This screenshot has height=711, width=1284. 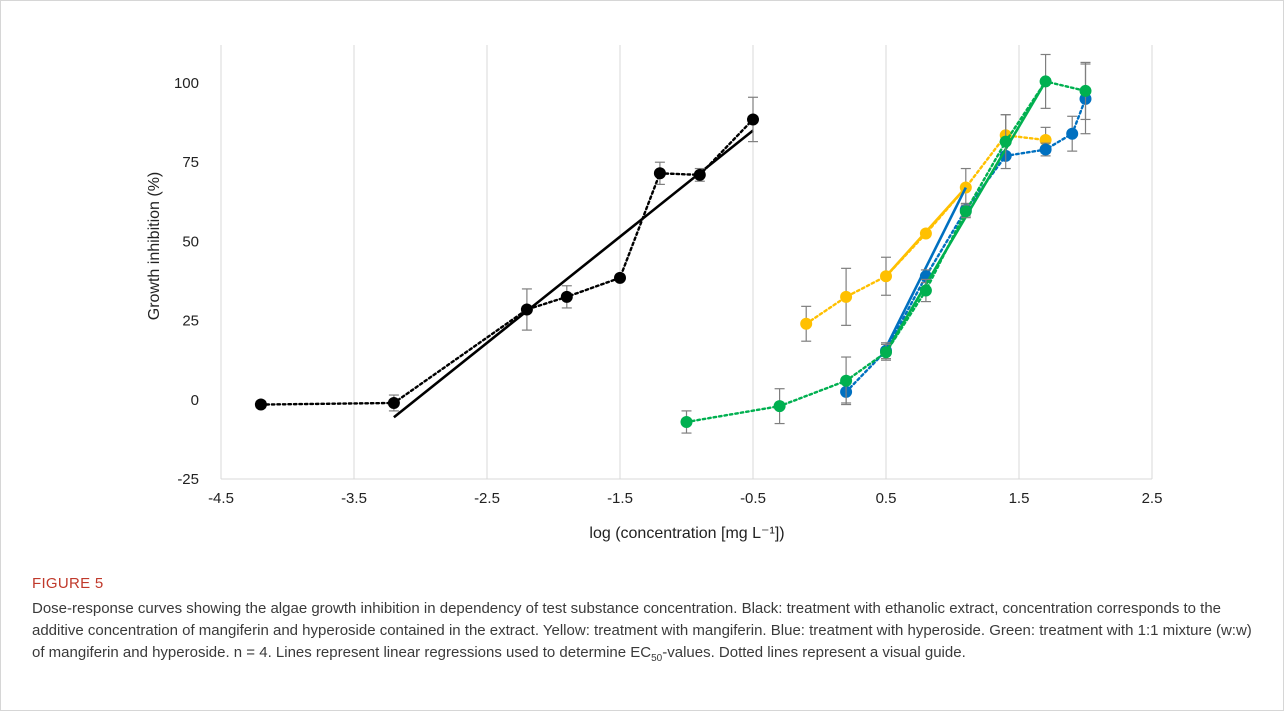 What do you see at coordinates (221, 498) in the screenshot?
I see `x-tick-label: -4.5` at bounding box center [221, 498].